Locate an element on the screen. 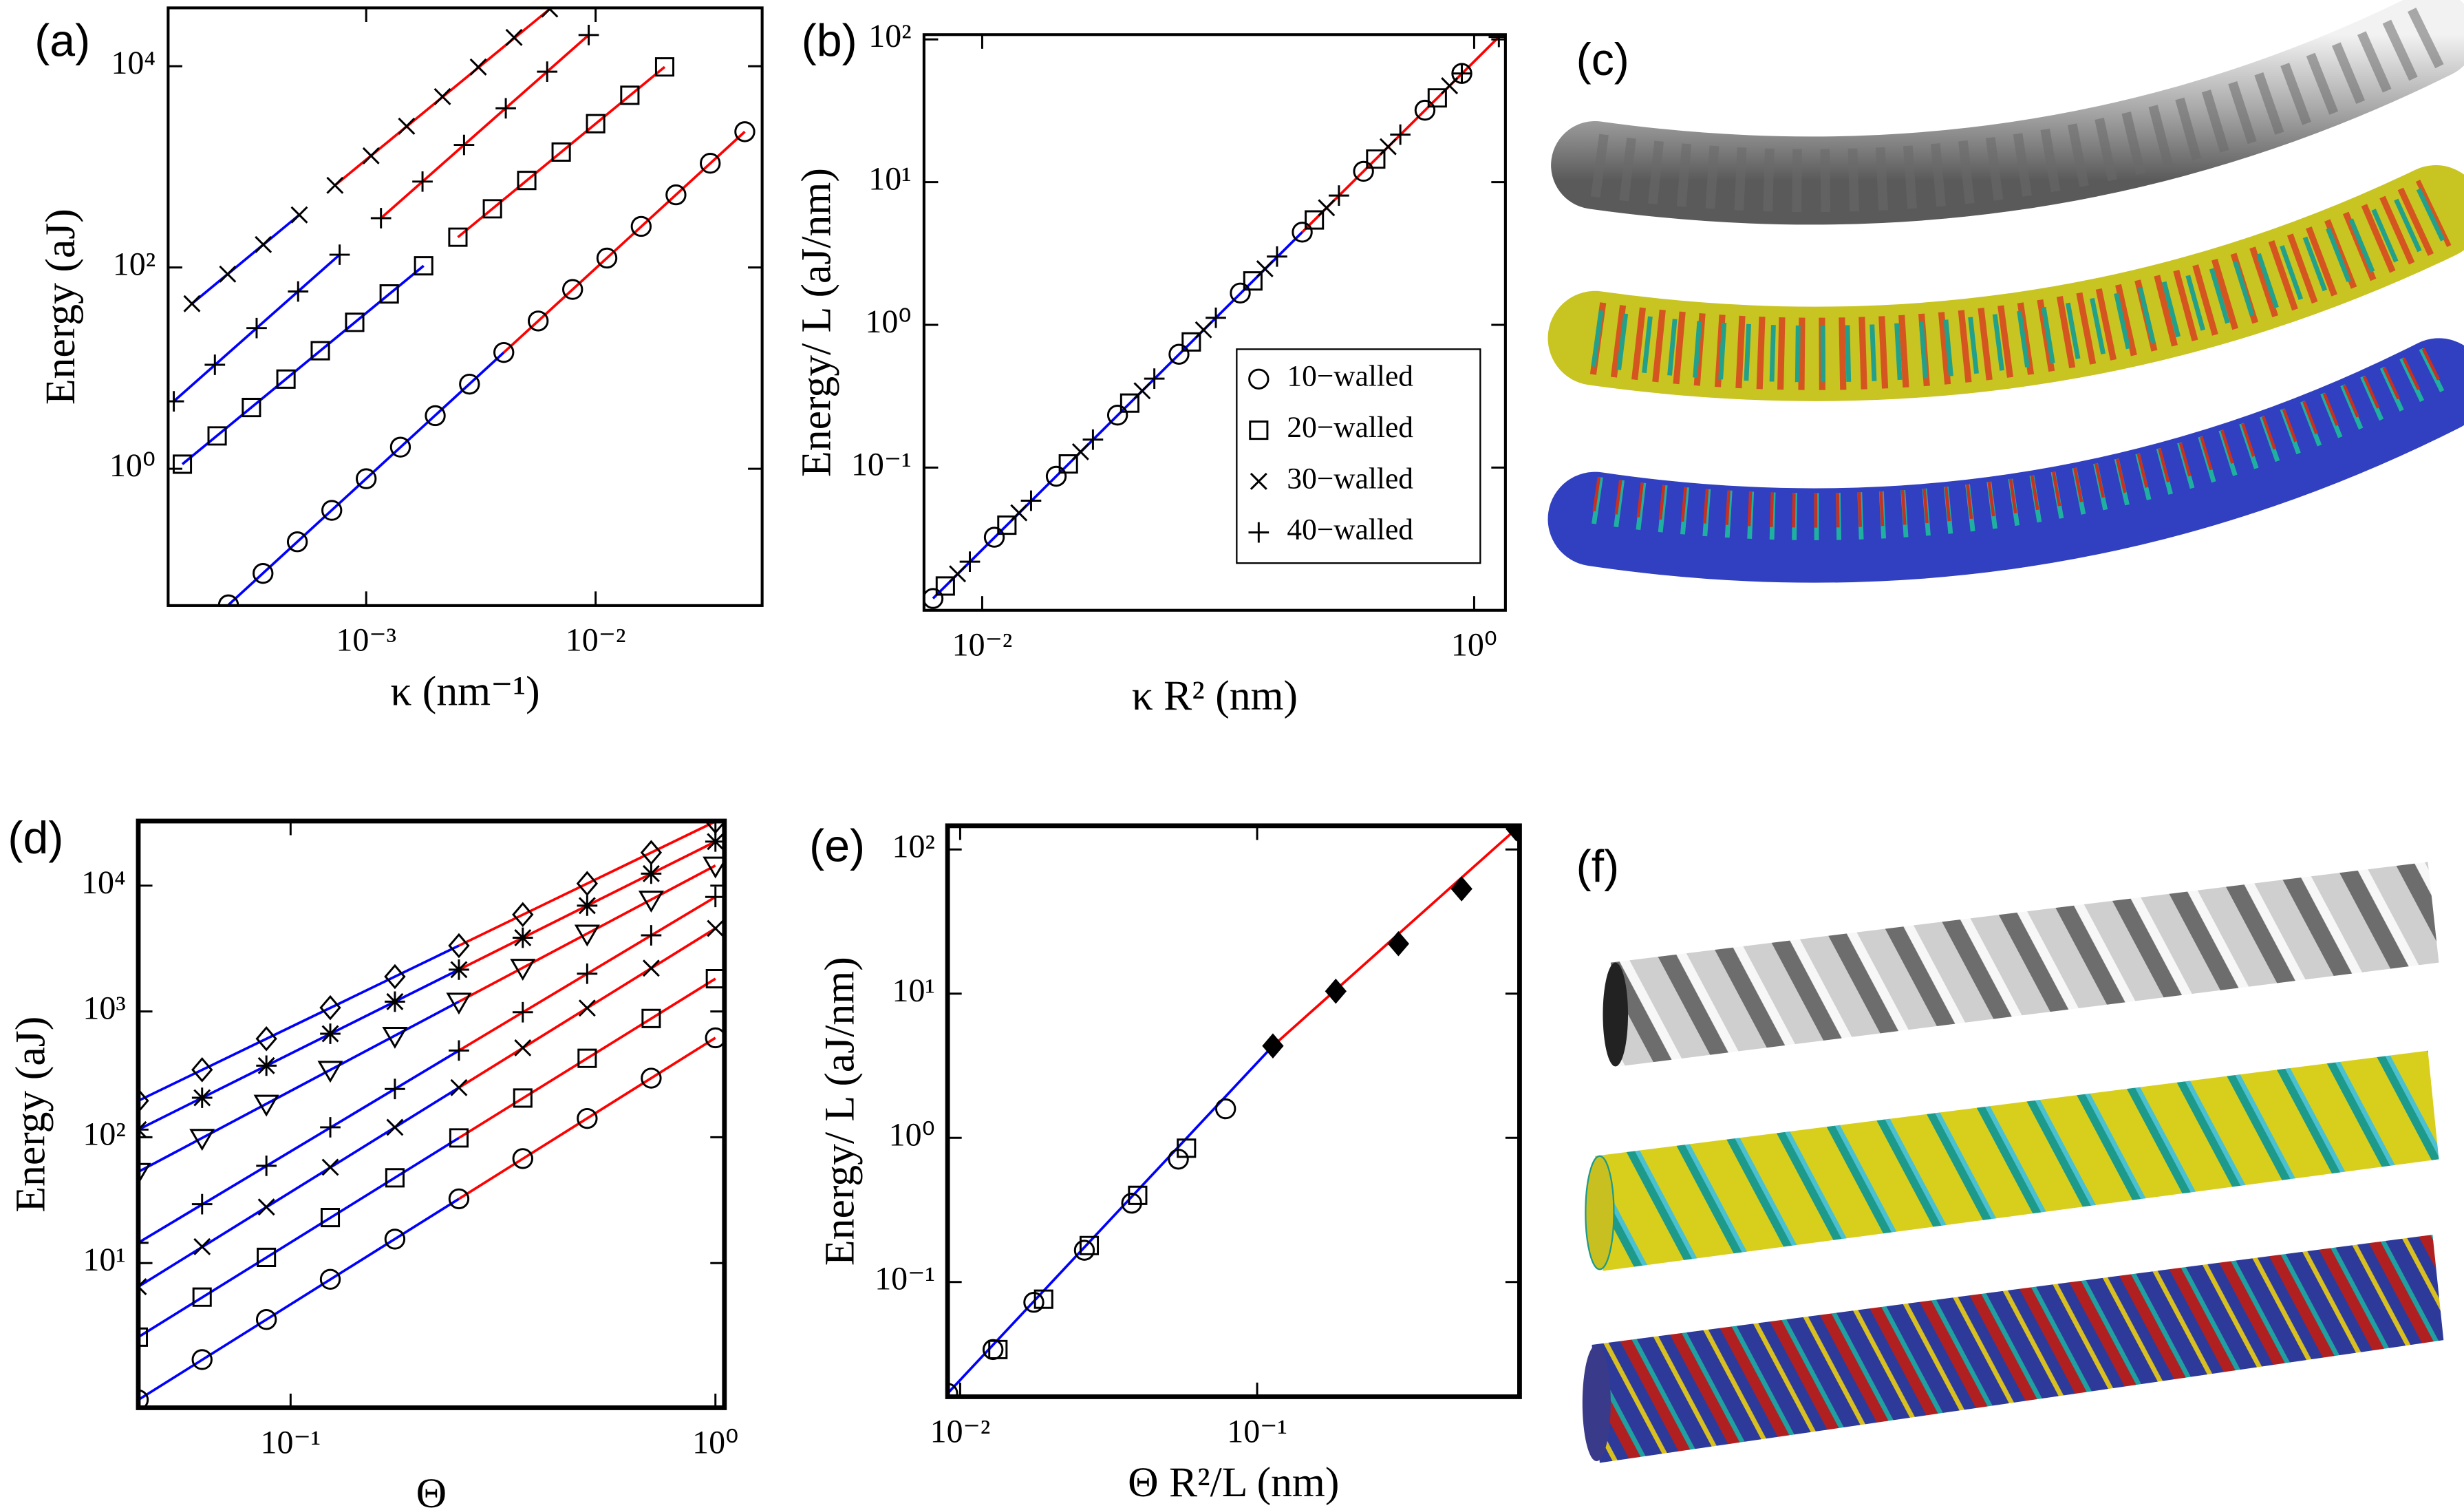  y-axis-label: Energy/ L (aJ/nm) is located at coordinates (840, 1111).